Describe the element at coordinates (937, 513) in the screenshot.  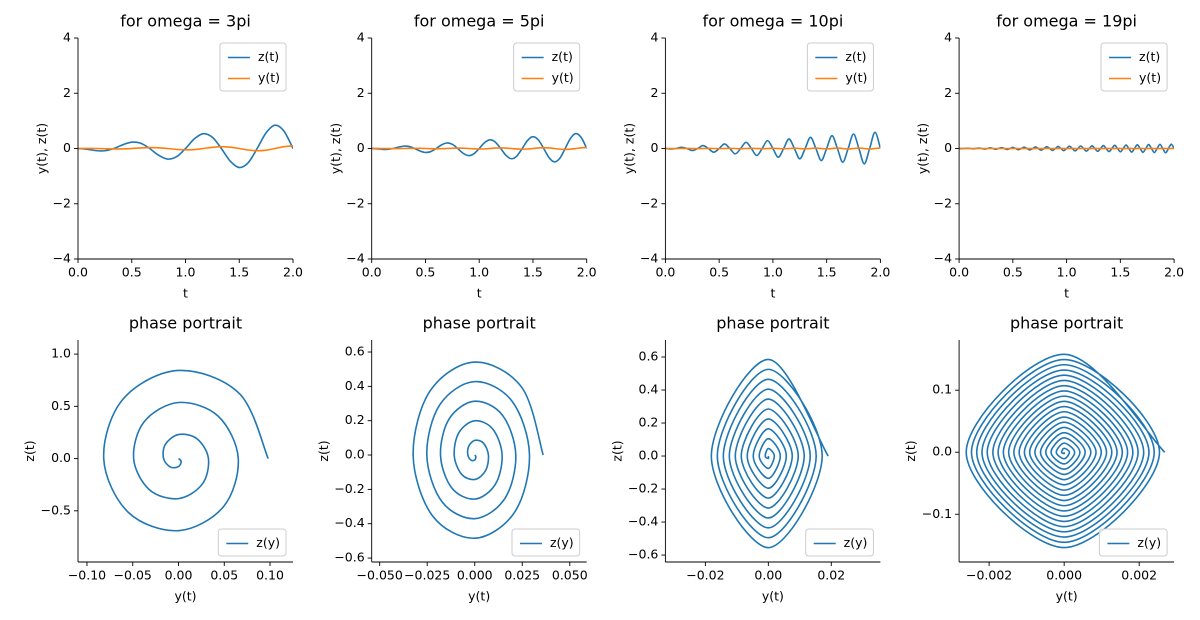
I see `y-tick-label: −0.1` at that location.